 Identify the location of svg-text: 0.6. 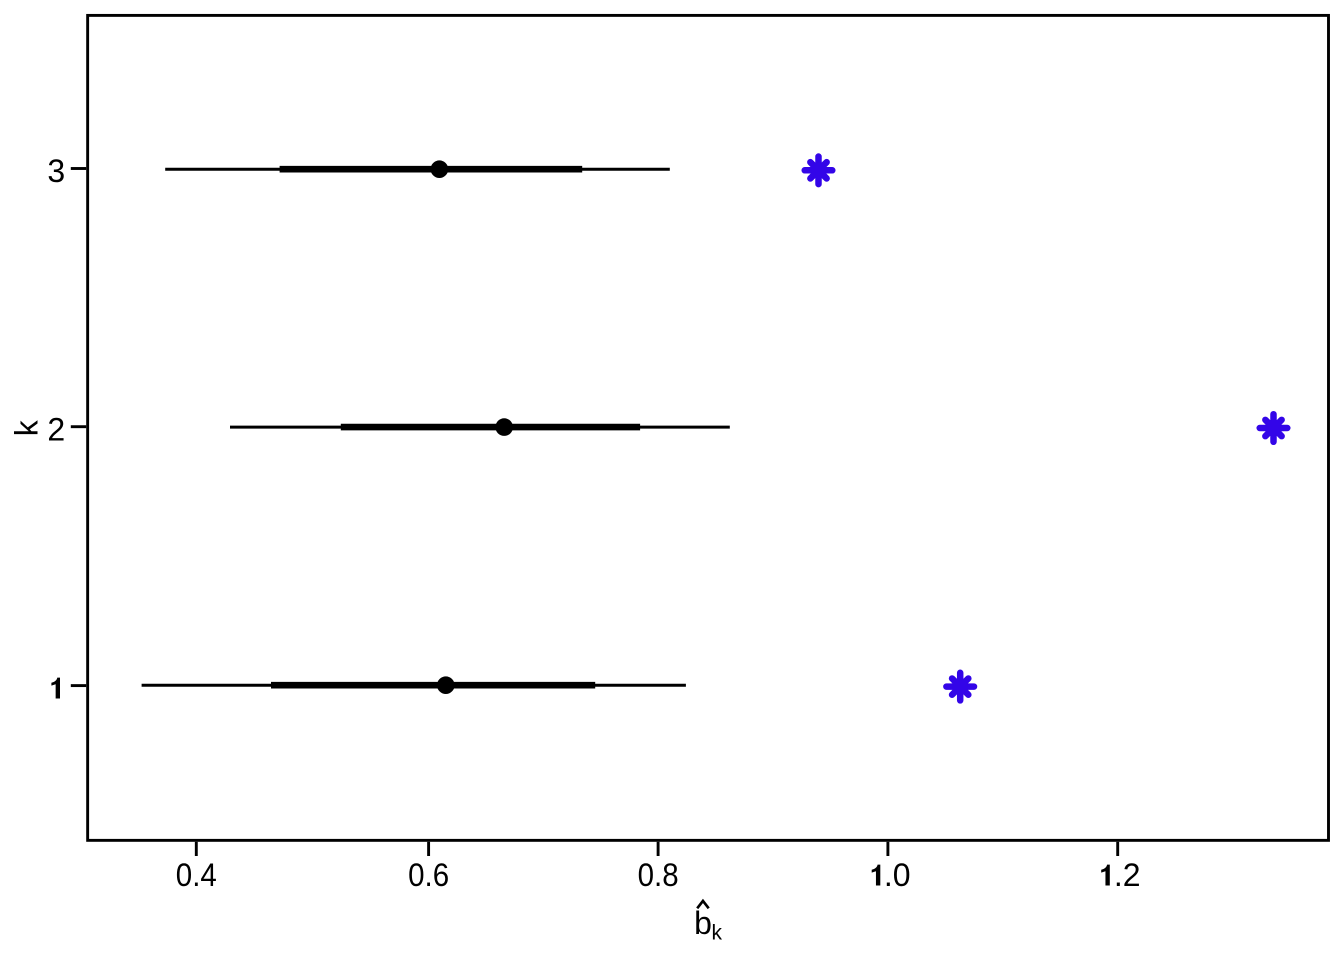
(428, 875).